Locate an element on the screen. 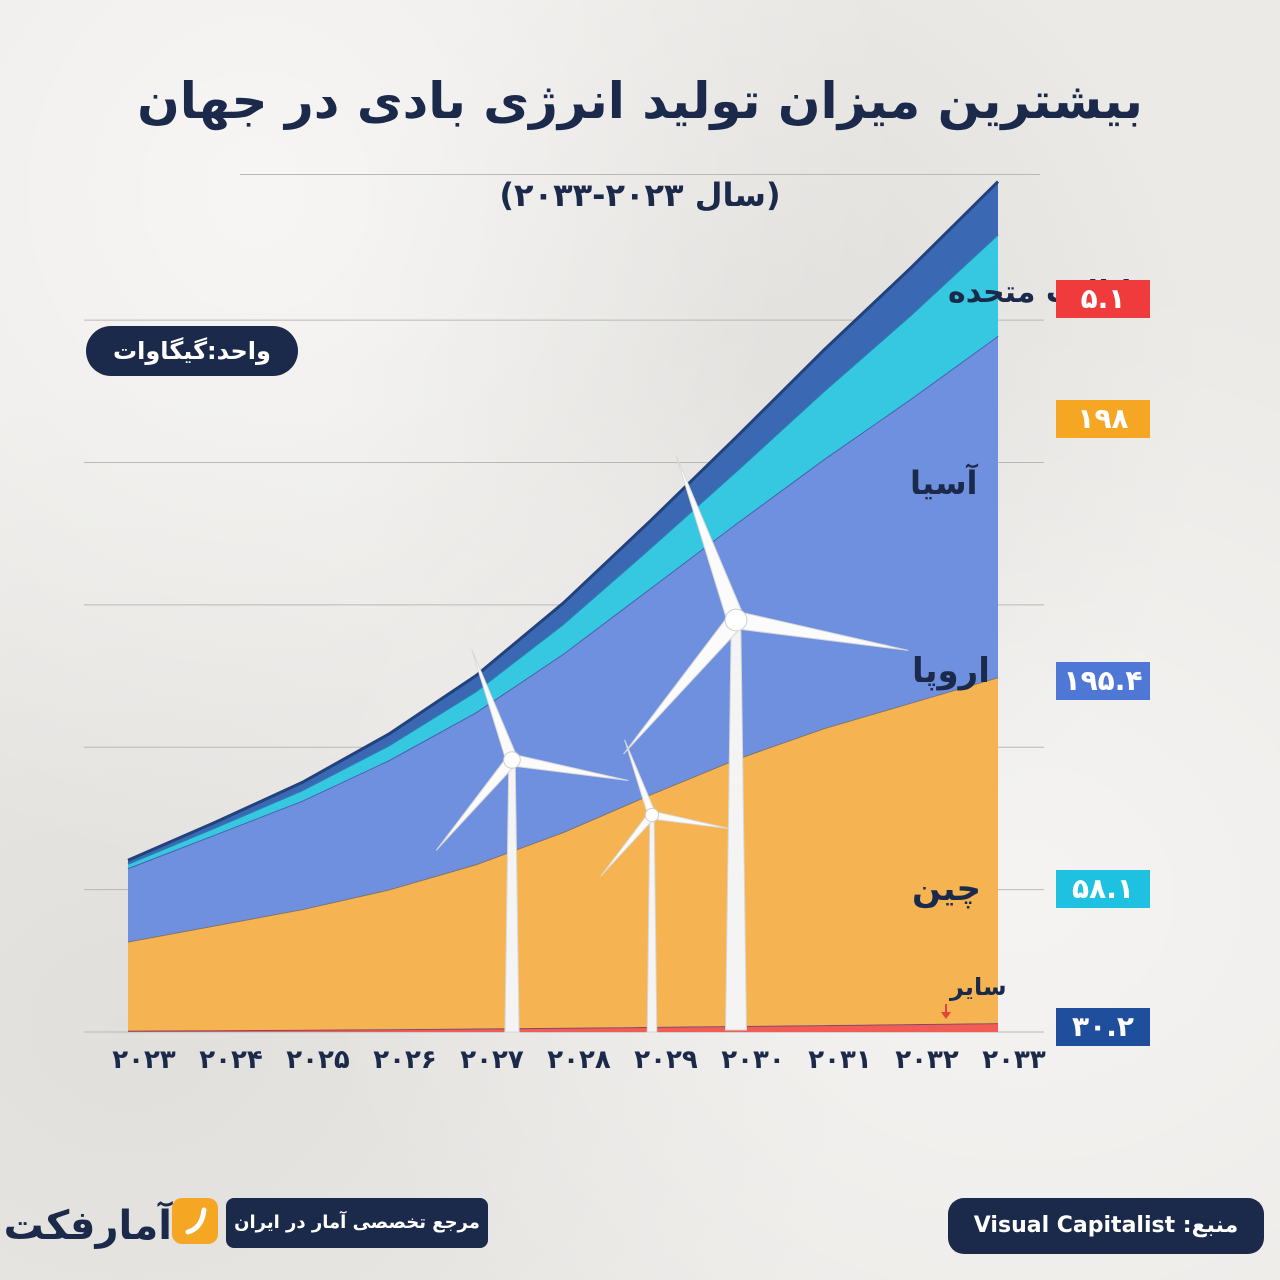 This screenshot has height=1280, width=1280. x-tick-label-8: ۲۰۳۱ is located at coordinates (839, 1060).